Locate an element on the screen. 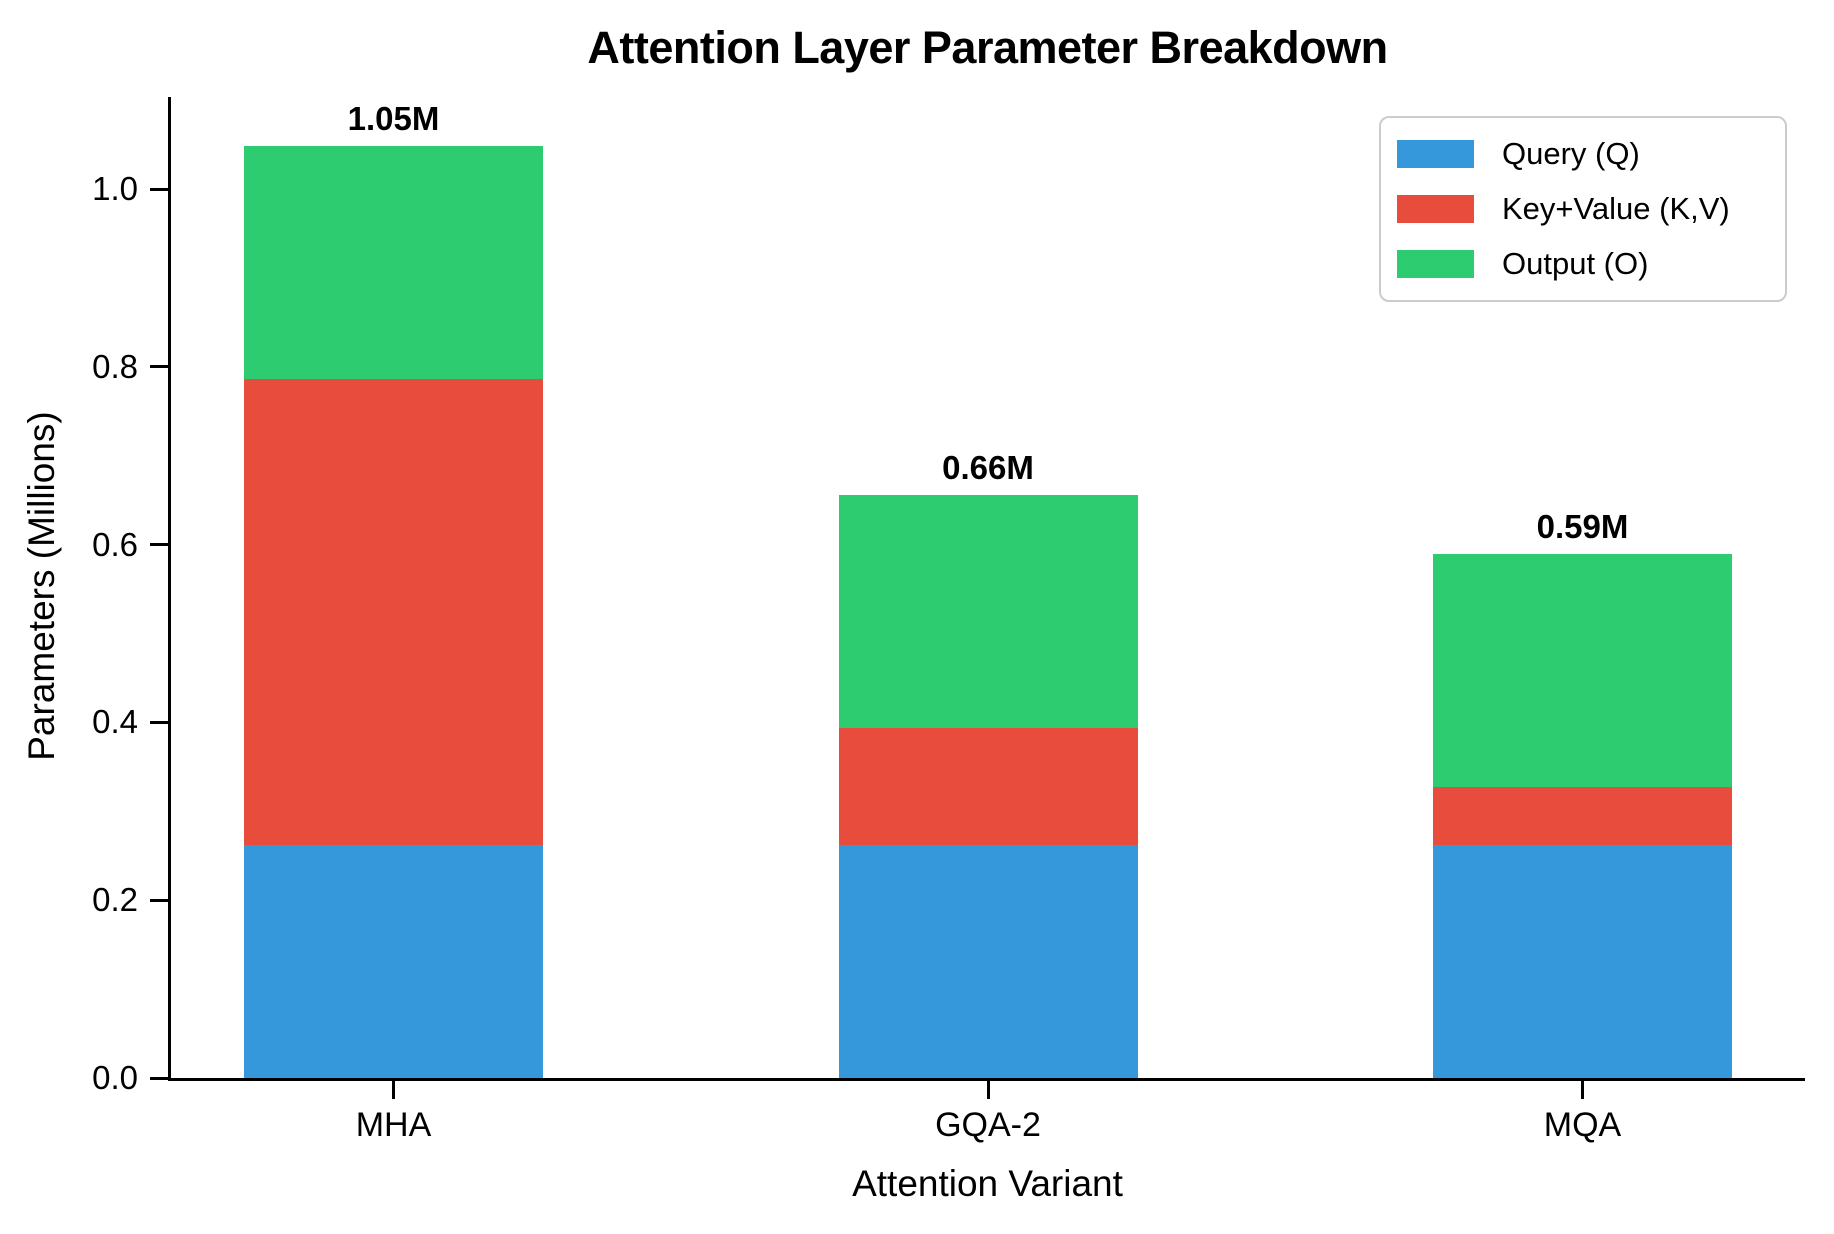 Image resolution: width=1834 pixels, height=1234 pixels. x-axis-label: Attention Variant is located at coordinates (987, 1183).